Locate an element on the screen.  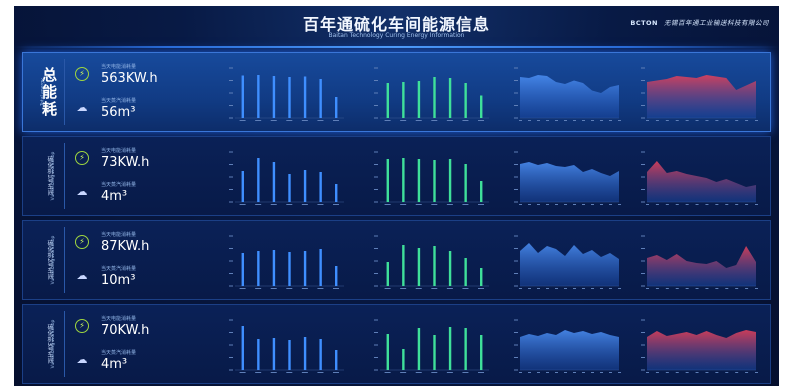
header-divider is located at coordinates (396, 47).